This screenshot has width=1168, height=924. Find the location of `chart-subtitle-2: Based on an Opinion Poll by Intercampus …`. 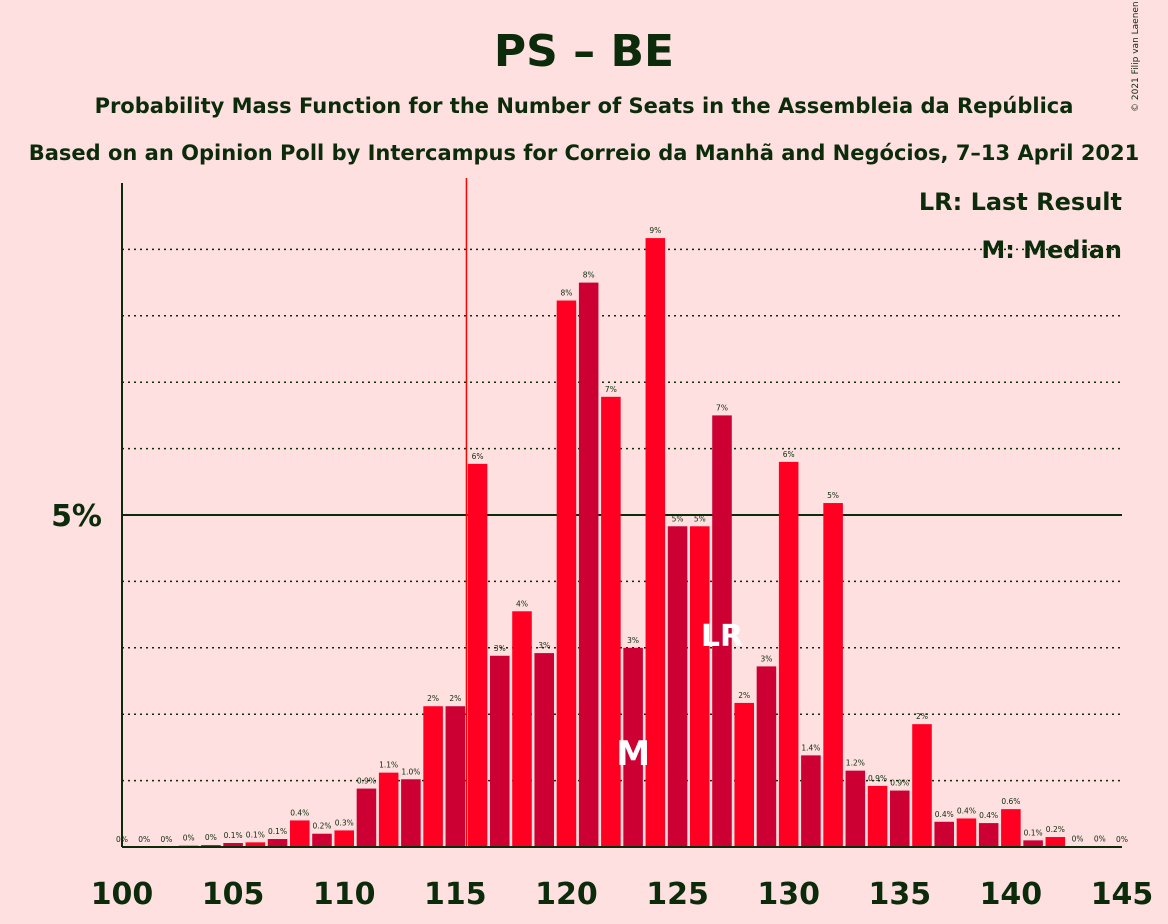

chart-subtitle-2: Based on an Opinion Poll by Intercampus … is located at coordinates (584, 153).